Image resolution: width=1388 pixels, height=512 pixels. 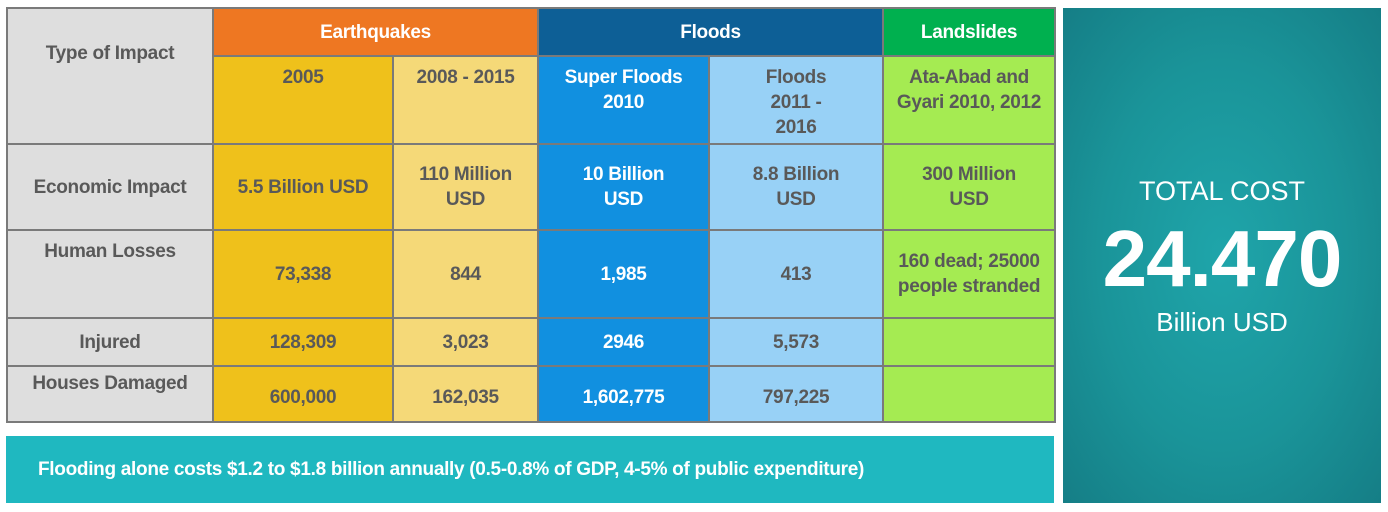 What do you see at coordinates (969, 274) in the screenshot?
I see `table-cell: 160 dead; 25000 people stranded` at bounding box center [969, 274].